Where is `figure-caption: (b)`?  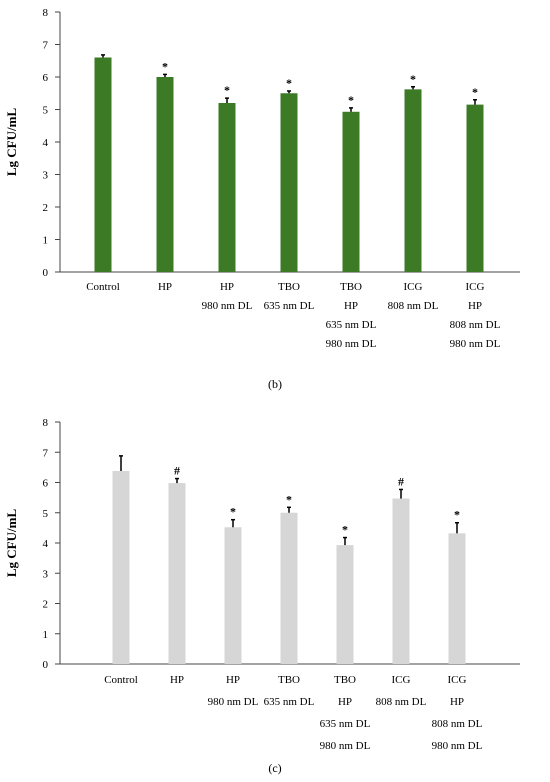 figure-caption: (b) is located at coordinates (275, 384).